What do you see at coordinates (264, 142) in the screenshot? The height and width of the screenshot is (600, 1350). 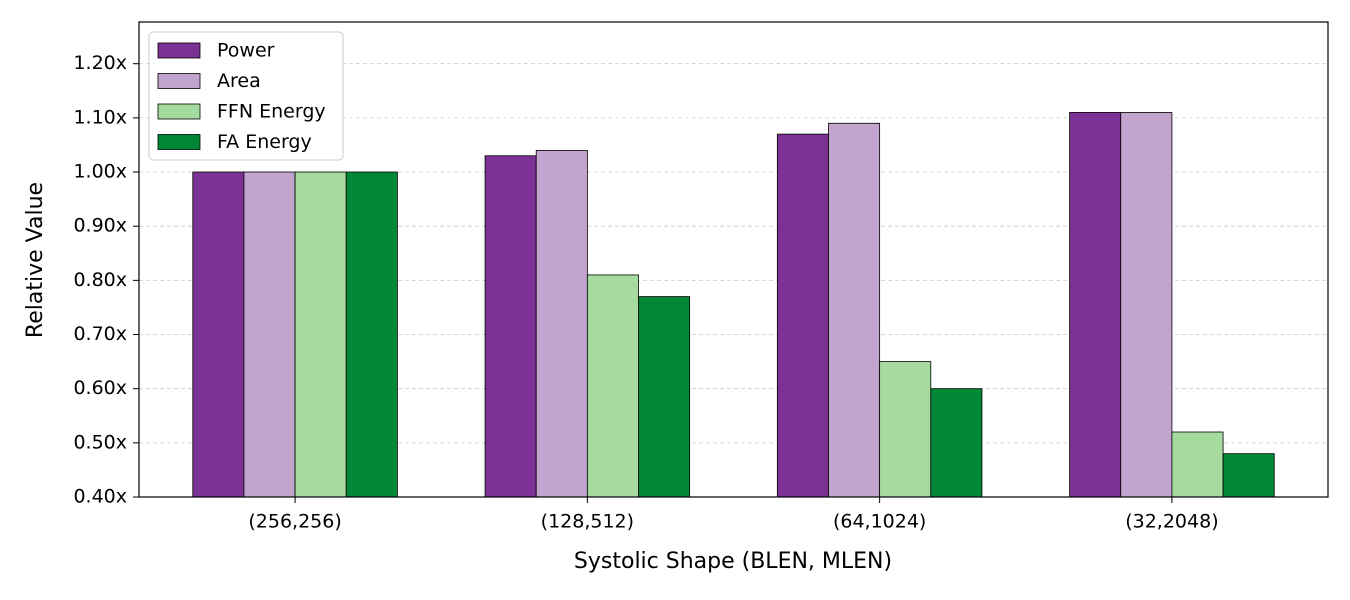 I see `legend-label: FA Energy` at bounding box center [264, 142].